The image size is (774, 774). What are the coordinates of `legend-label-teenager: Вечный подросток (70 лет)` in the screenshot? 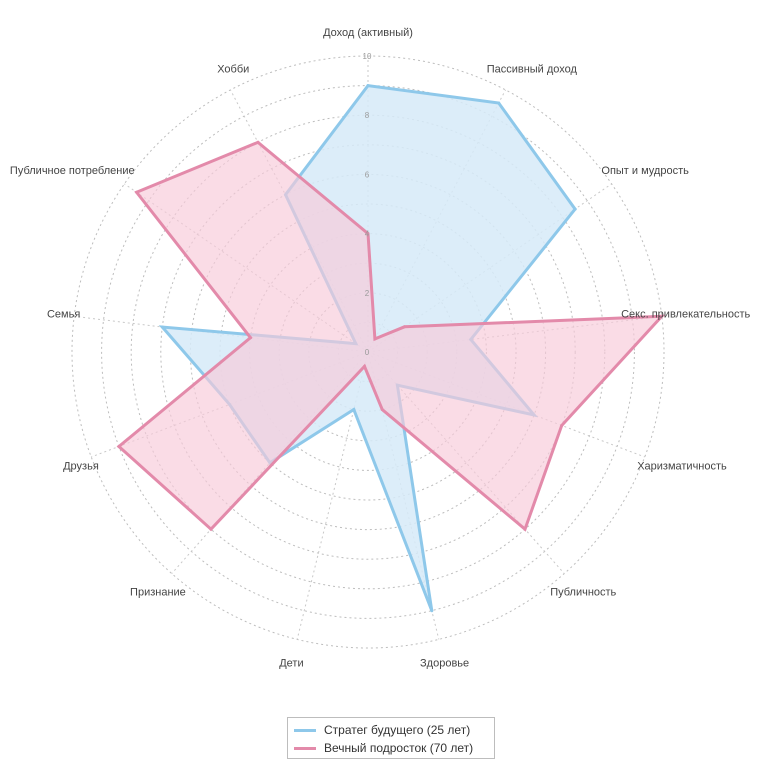 It's located at (399, 748).